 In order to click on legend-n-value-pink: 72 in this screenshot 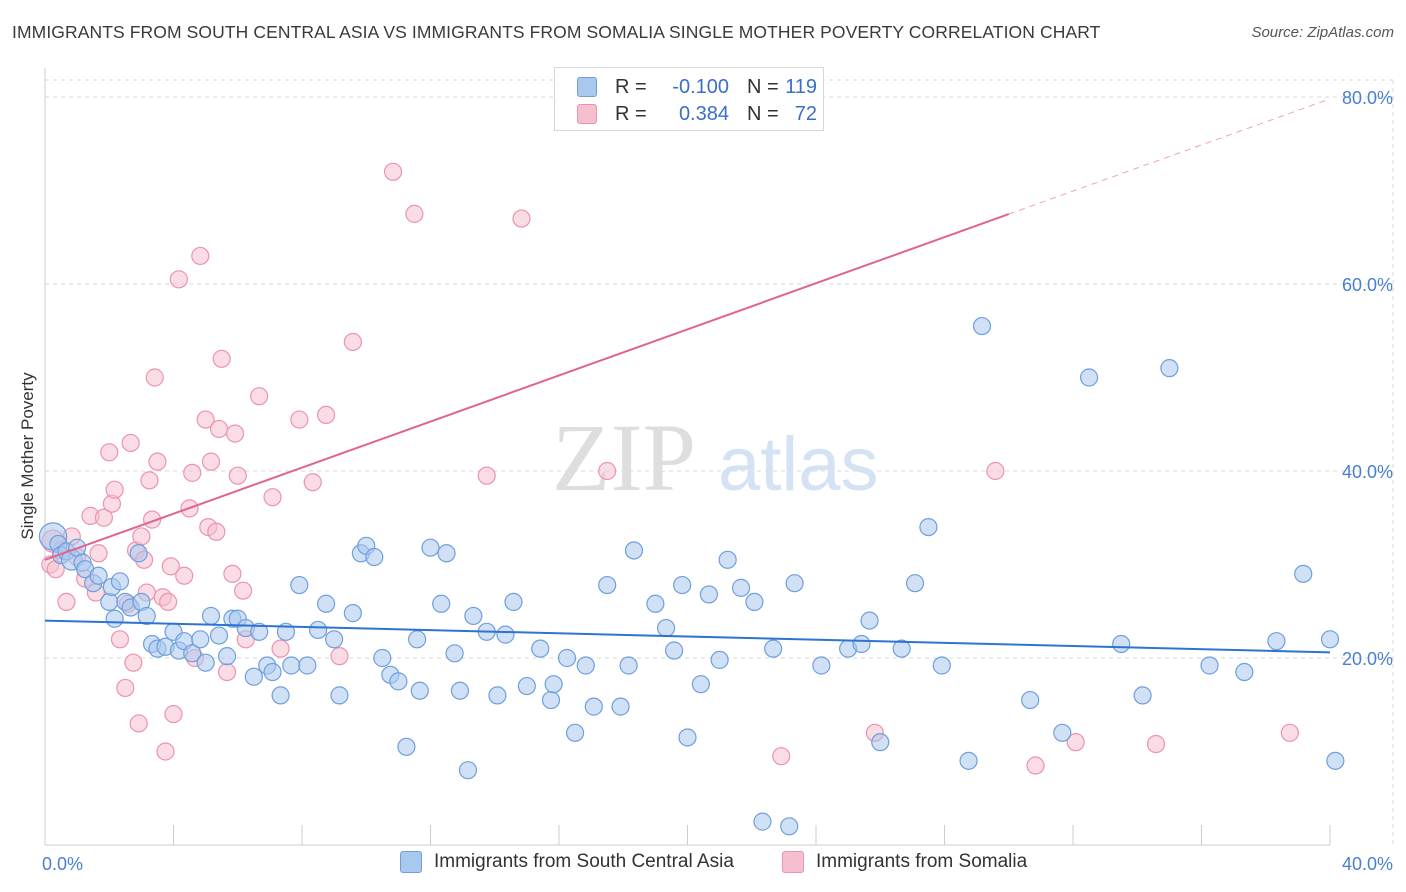, I will do `click(805, 113)`.